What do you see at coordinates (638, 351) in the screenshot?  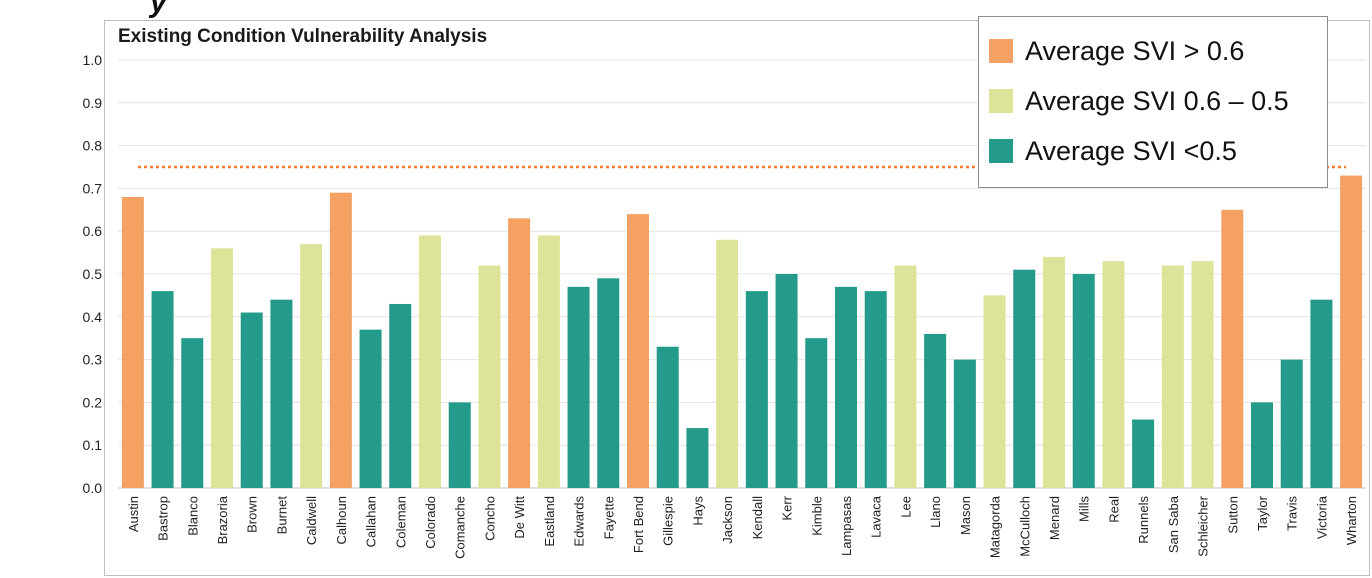 I see `bar-fort-bend` at bounding box center [638, 351].